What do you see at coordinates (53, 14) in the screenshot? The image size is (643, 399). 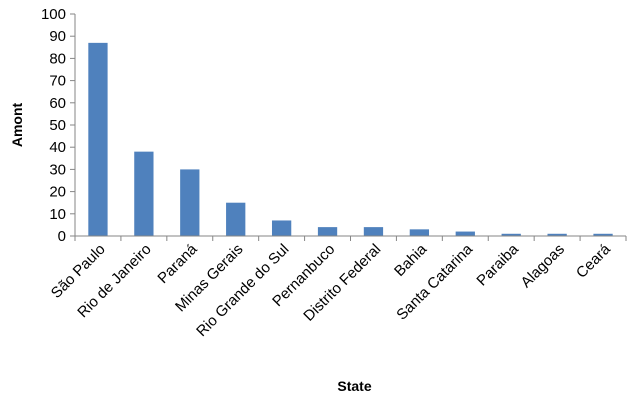 I see `y-tick-label: 100` at bounding box center [53, 14].